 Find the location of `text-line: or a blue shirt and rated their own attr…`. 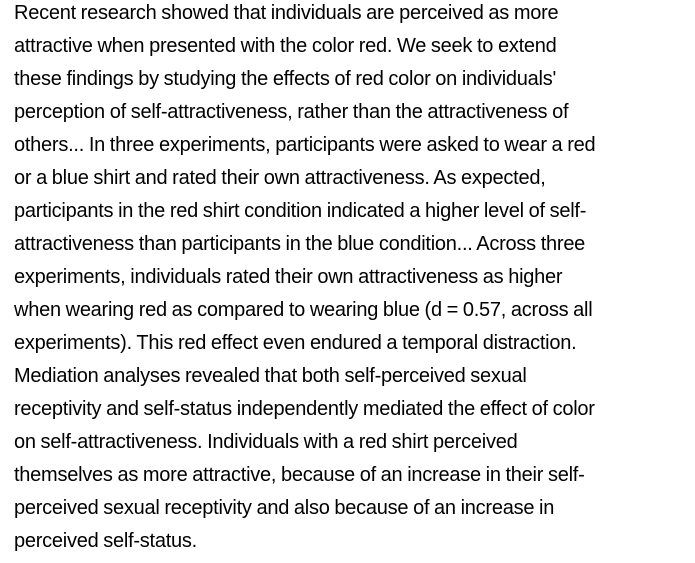

text-line: or a blue shirt and rated their own attr… is located at coordinates (280, 178).